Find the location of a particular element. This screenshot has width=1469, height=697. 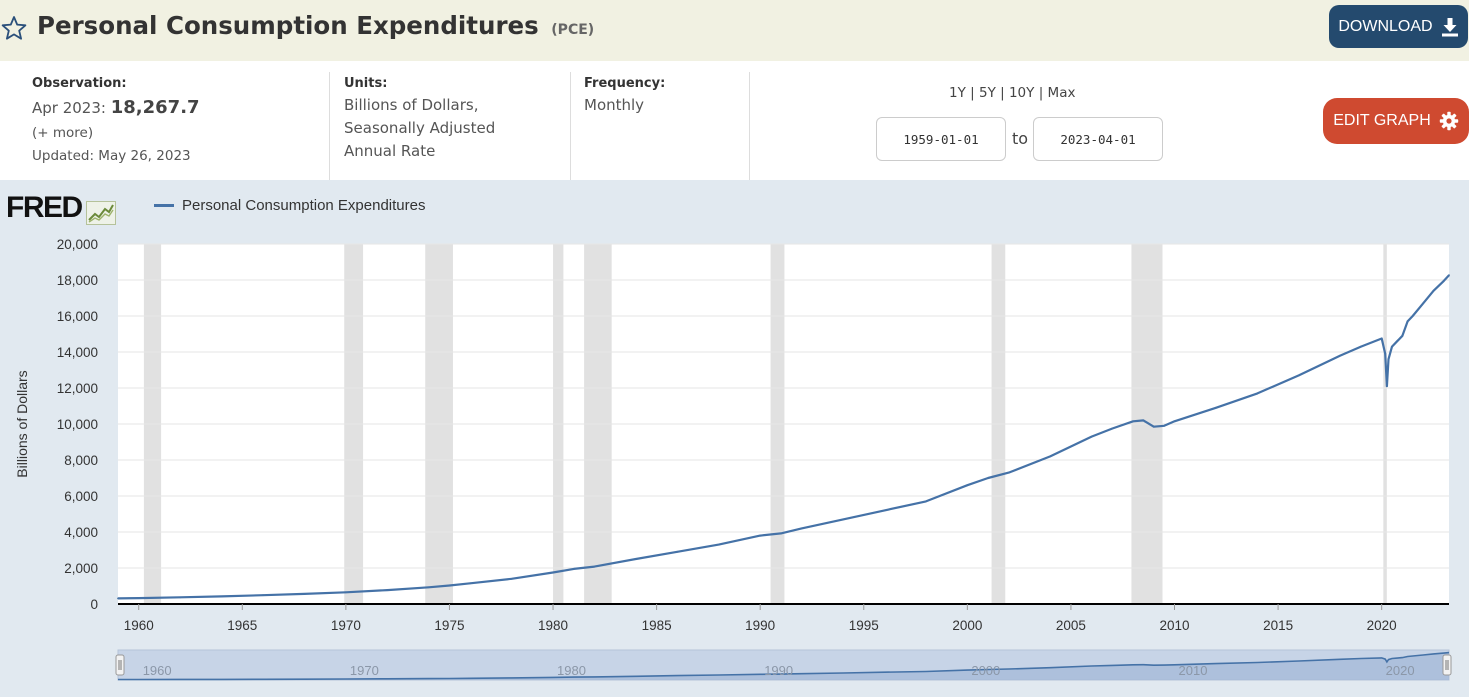

y-tick-label: 10,000 is located at coordinates (77, 424).